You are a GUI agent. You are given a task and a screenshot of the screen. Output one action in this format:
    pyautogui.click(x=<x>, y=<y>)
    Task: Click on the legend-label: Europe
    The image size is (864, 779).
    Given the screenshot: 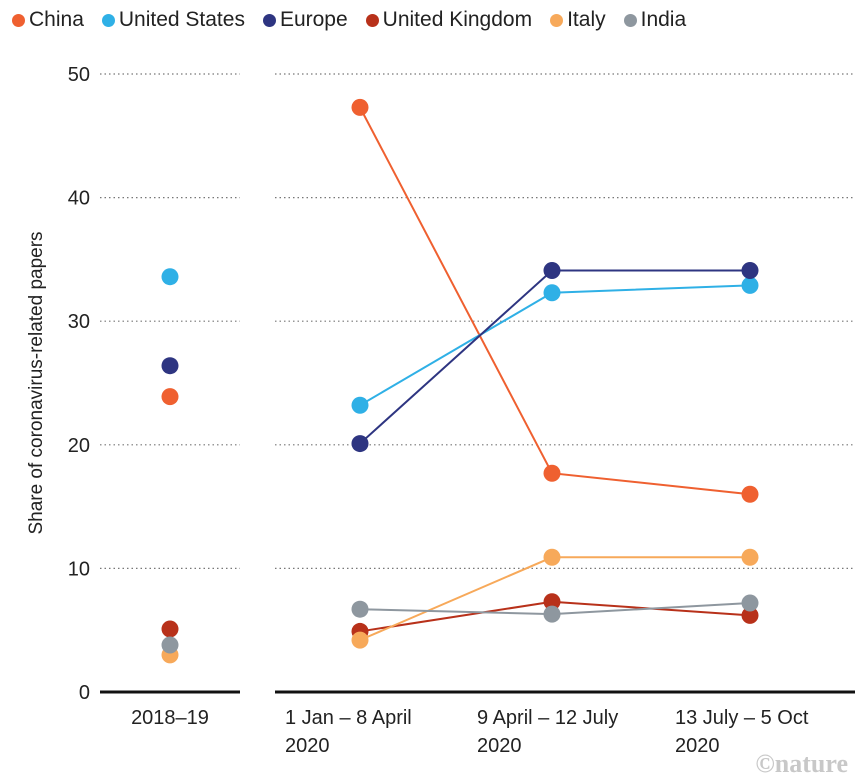 What is the action you would take?
    pyautogui.click(x=313, y=19)
    